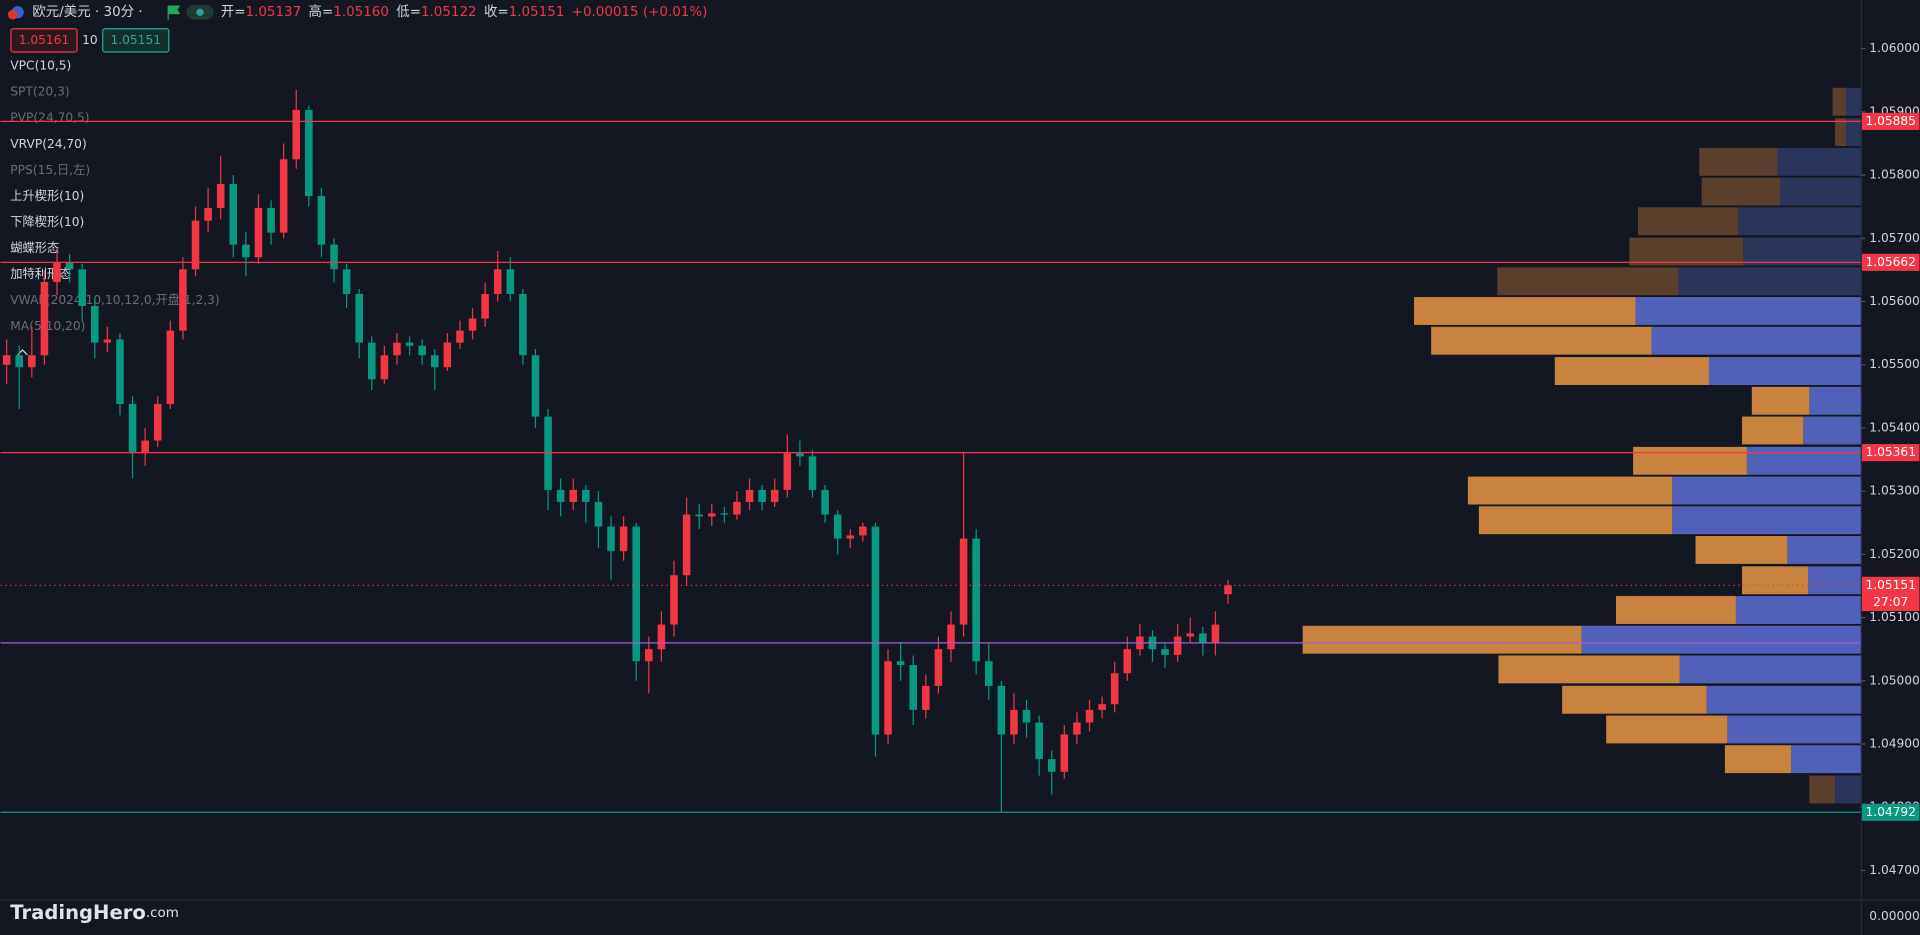 This screenshot has height=935, width=1920. I want to click on buy-button, so click(136, 40).